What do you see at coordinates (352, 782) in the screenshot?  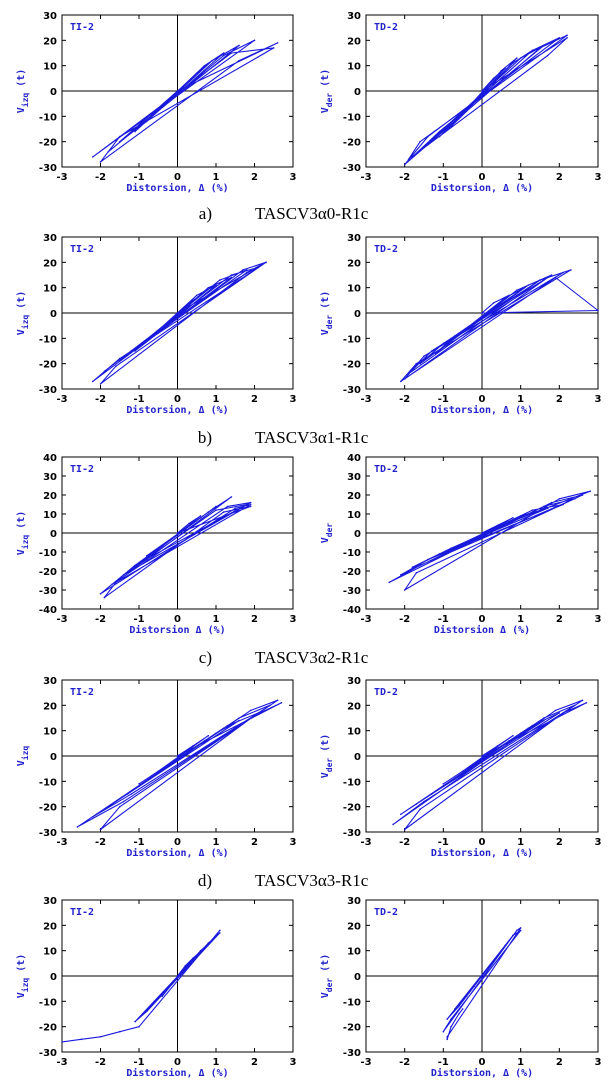 I see `y-tick-label: -10` at bounding box center [352, 782].